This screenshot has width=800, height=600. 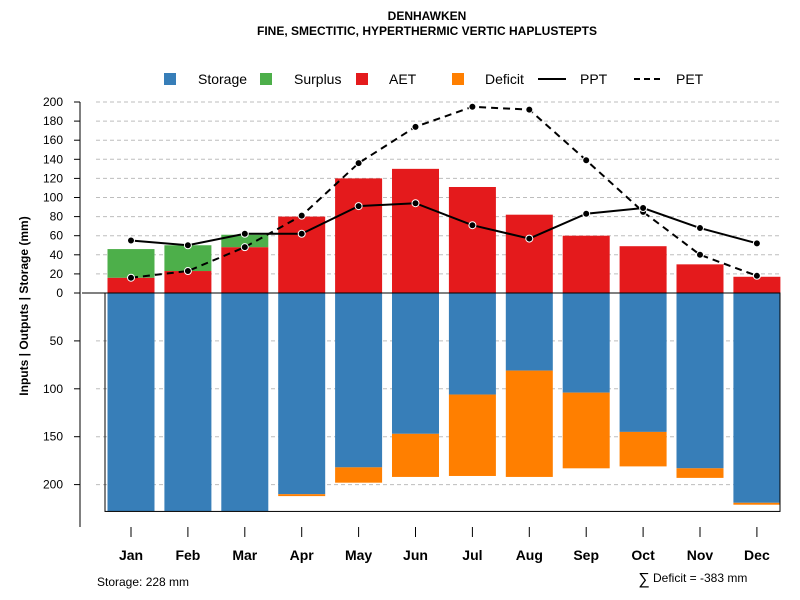 What do you see at coordinates (53, 140) in the screenshot?
I see `y-tick-label: 160` at bounding box center [53, 140].